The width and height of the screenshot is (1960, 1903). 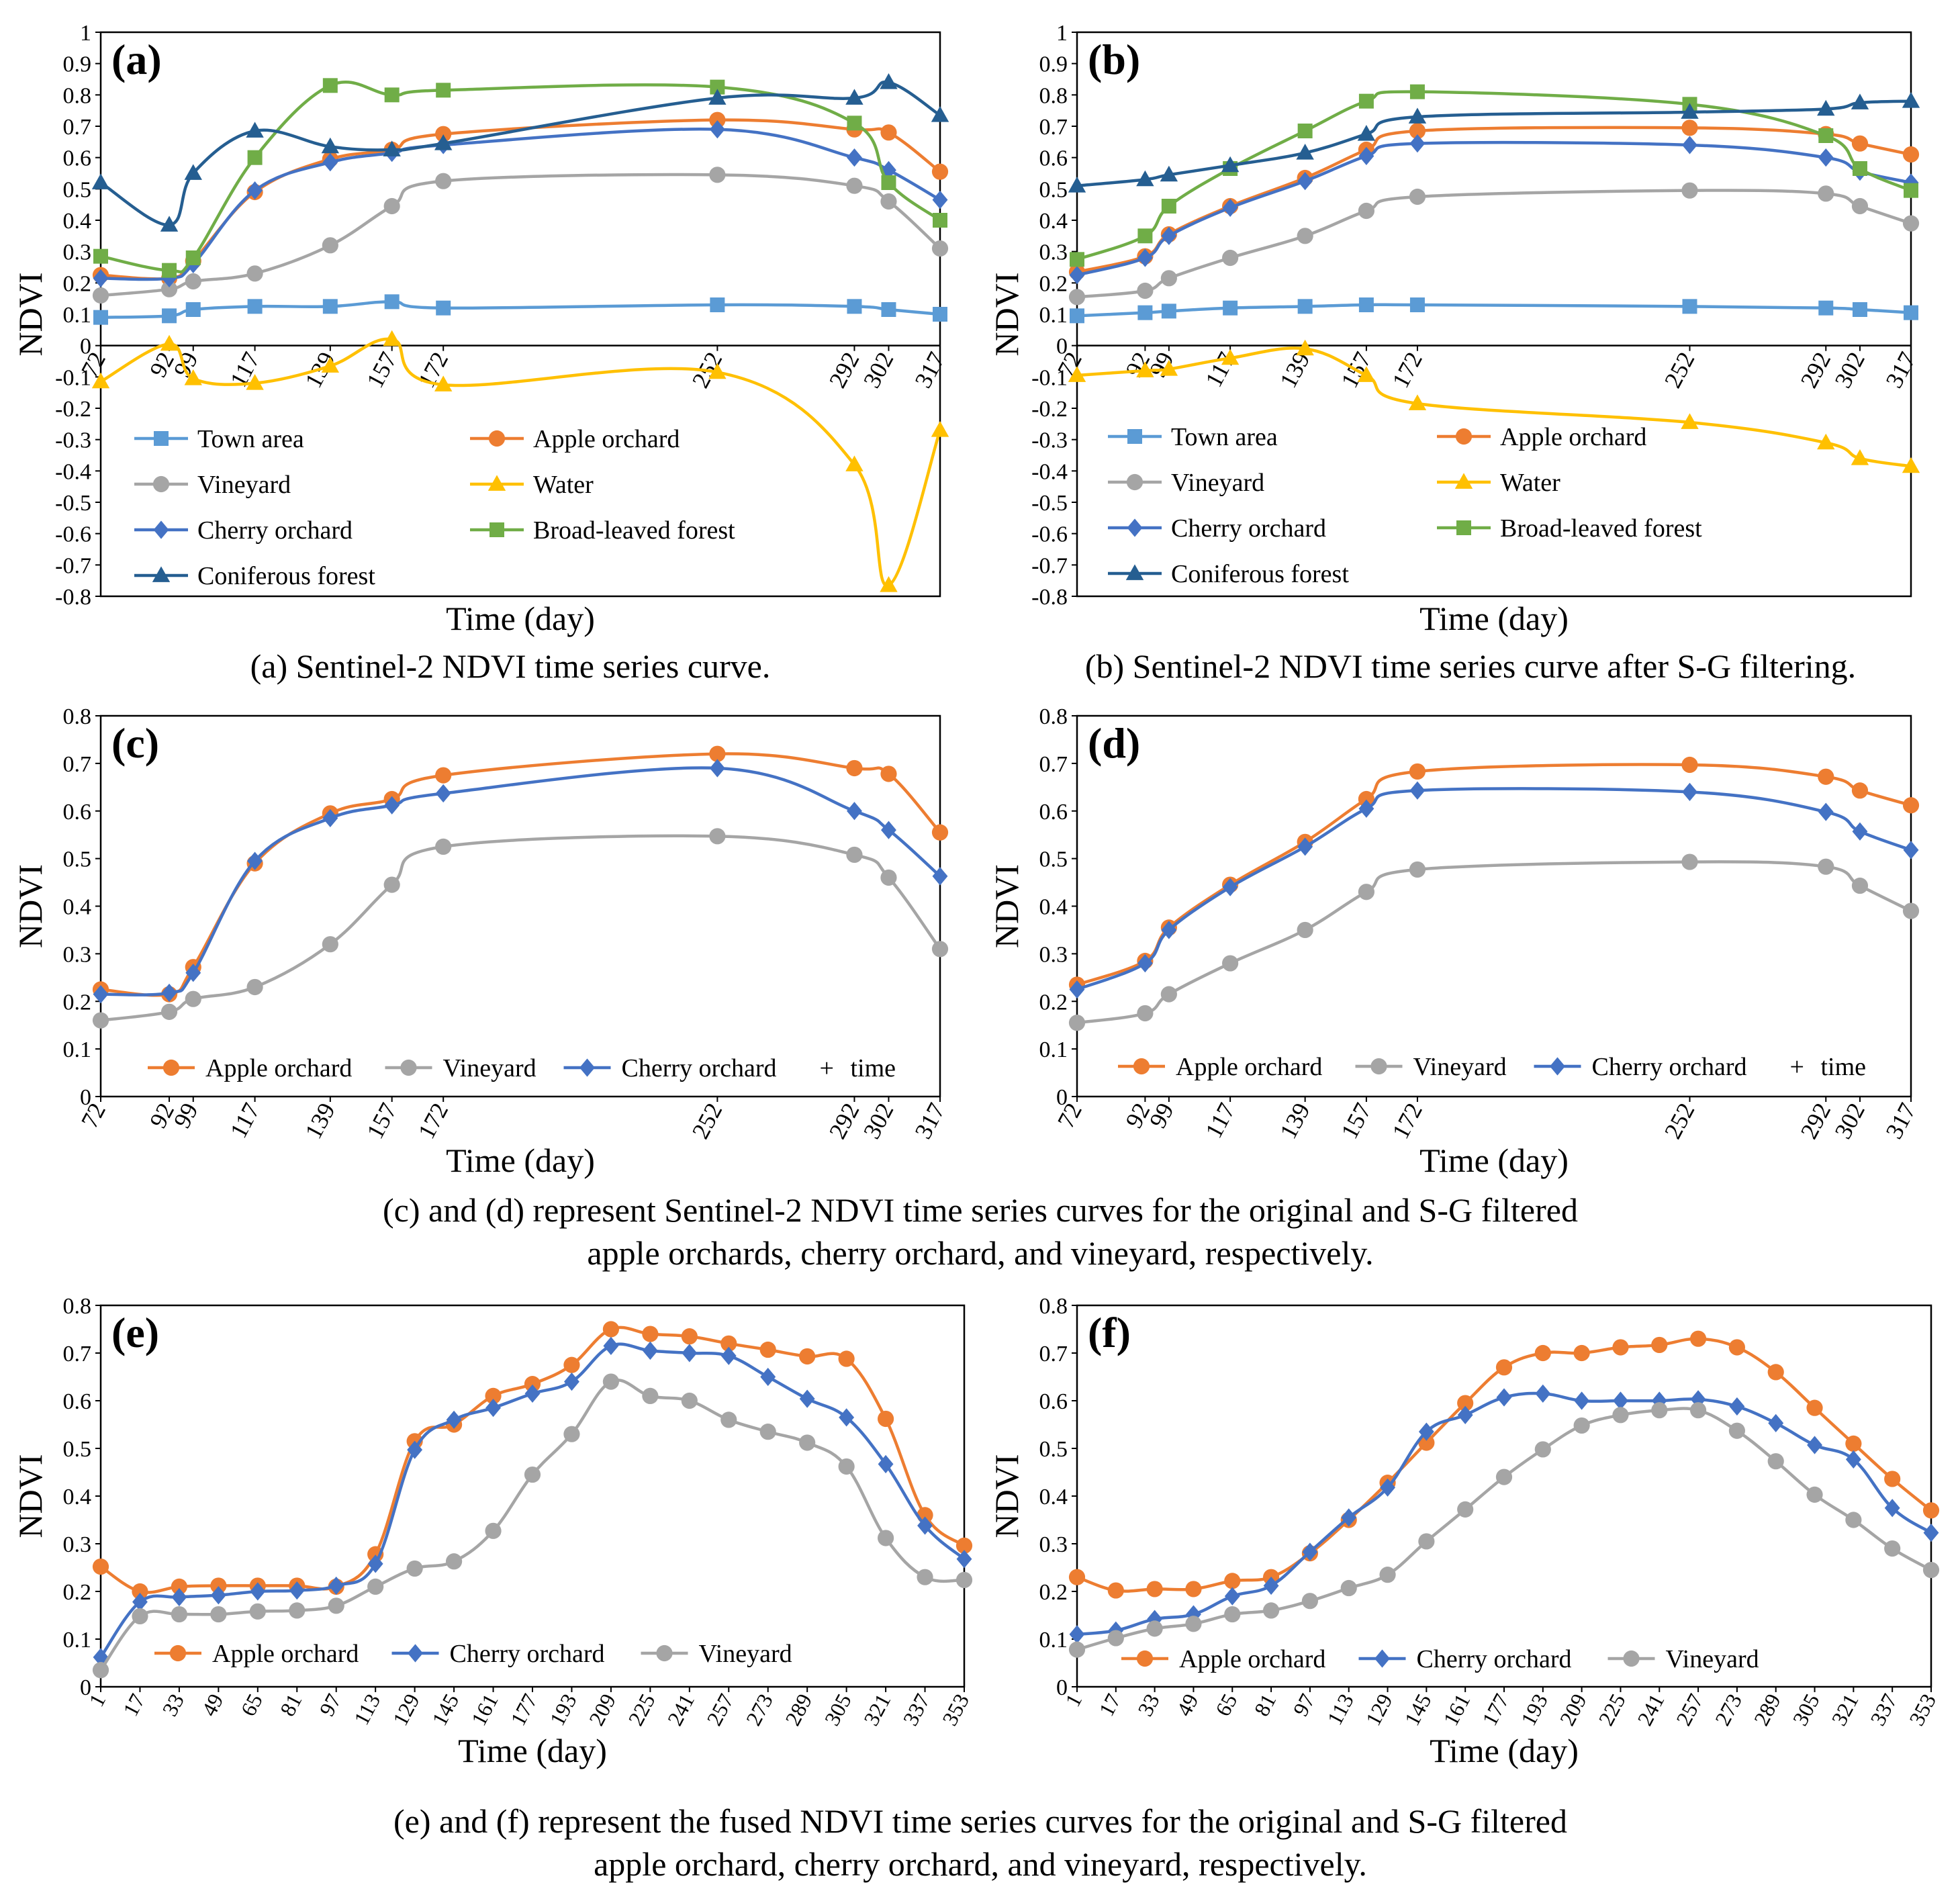 What do you see at coordinates (1225, 437) in the screenshot?
I see `legend-label: Town area` at bounding box center [1225, 437].